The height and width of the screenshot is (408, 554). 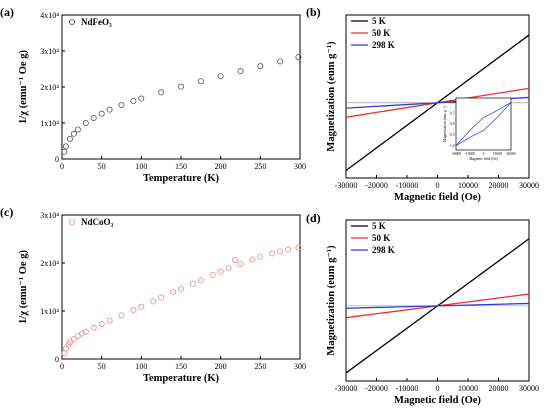 I want to click on legend-label: 50 K, so click(x=381, y=33).